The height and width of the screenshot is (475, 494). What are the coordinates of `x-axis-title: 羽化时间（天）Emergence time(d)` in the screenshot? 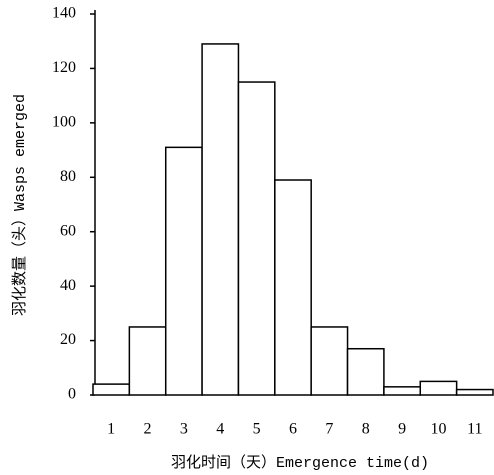 It's located at (300, 463).